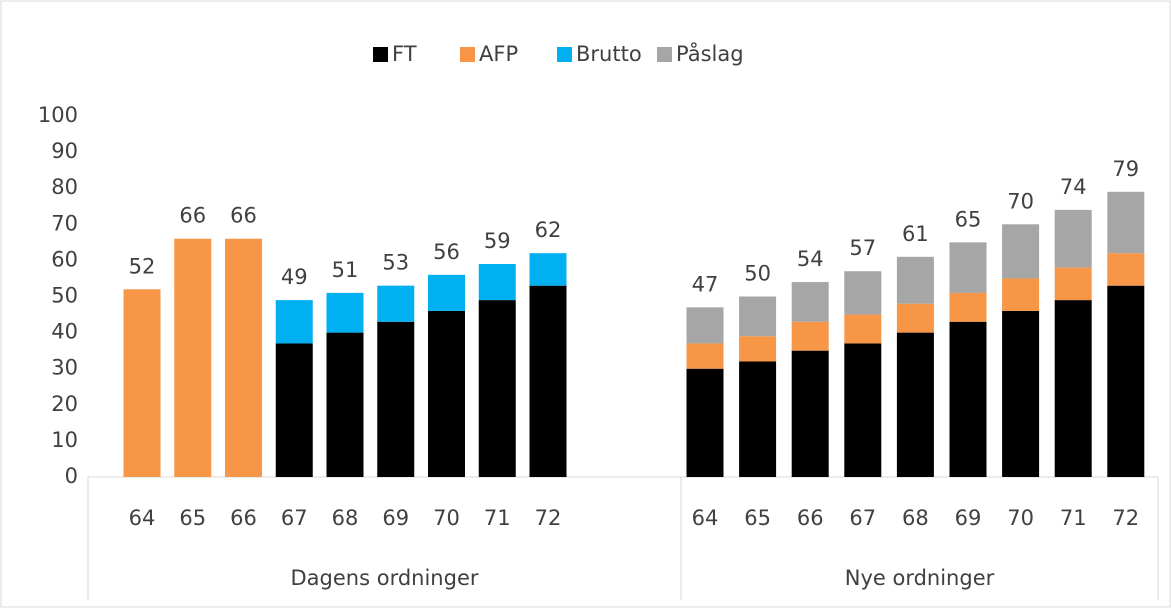 The height and width of the screenshot is (608, 1171). I want to click on y-tick-label: 0, so click(71, 476).